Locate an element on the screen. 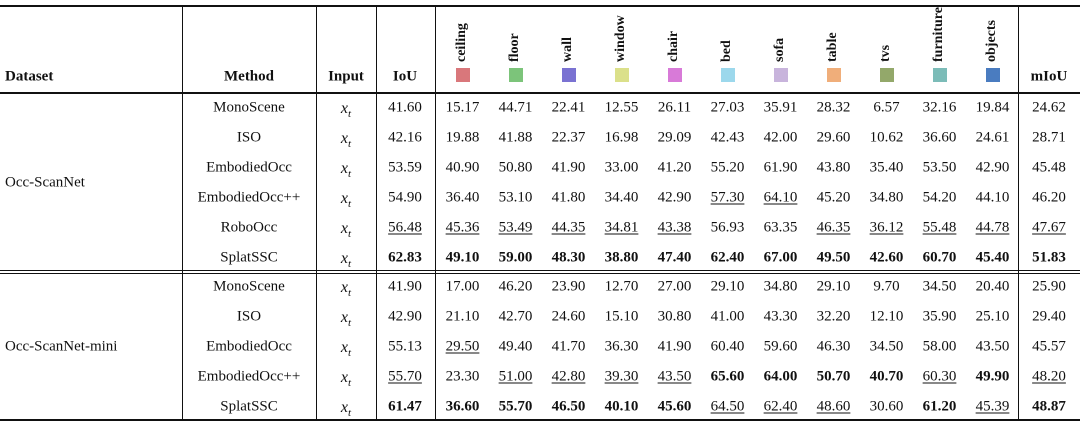 The image size is (1080, 423). value-cell: 64.50 is located at coordinates (727, 406).